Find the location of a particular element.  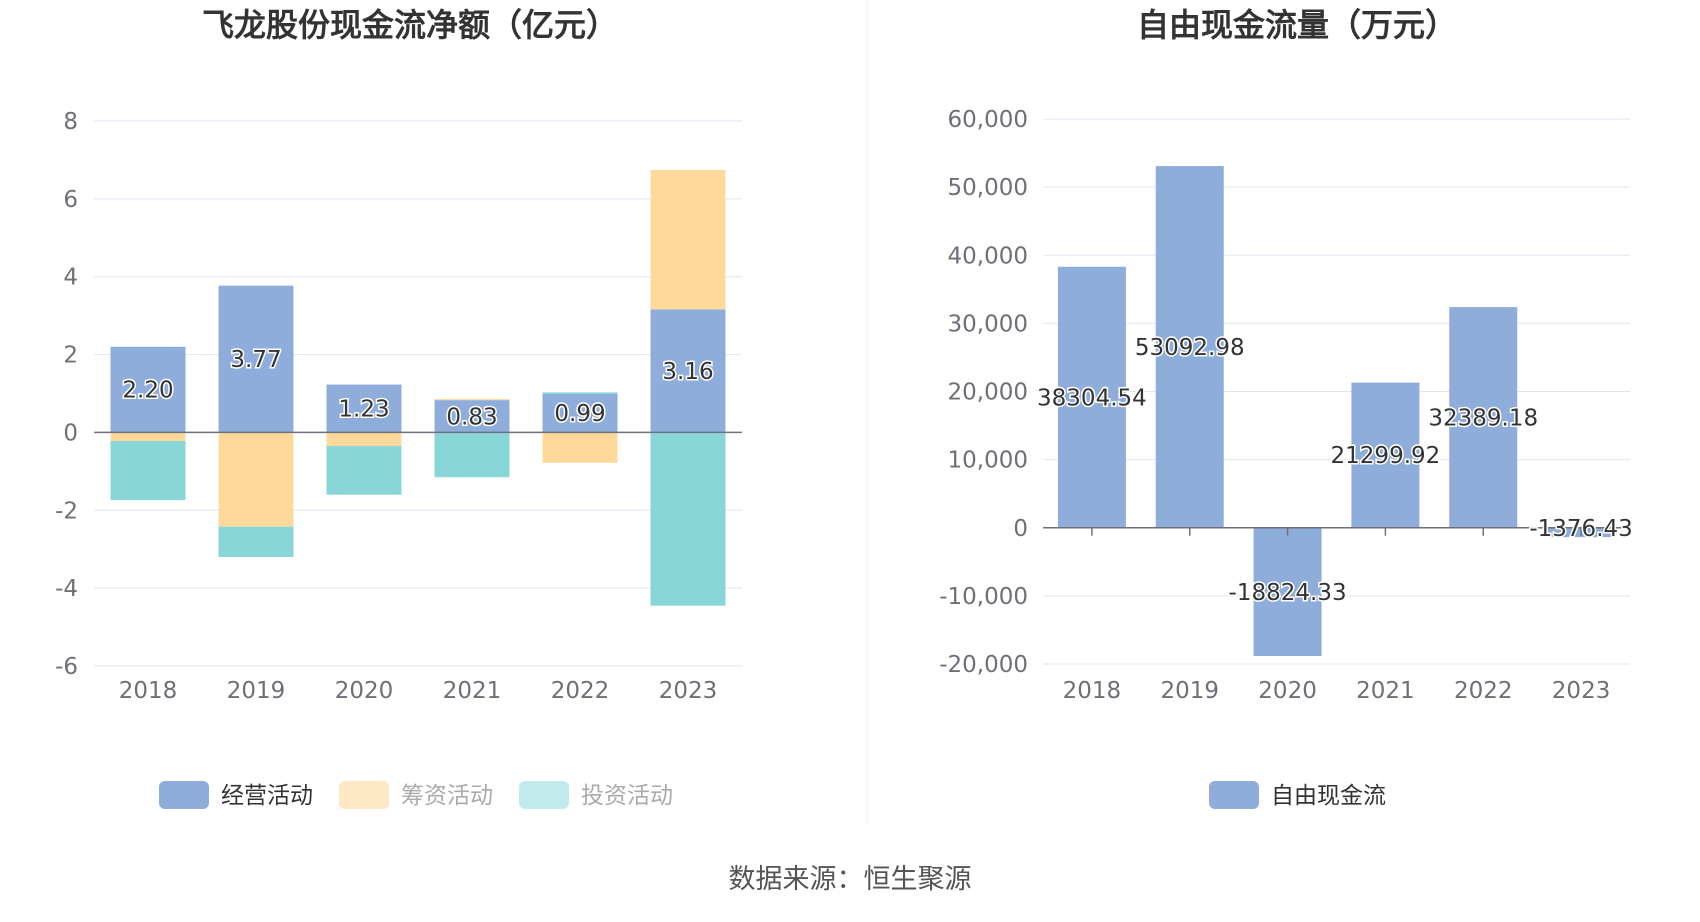

y-tick-label: 6 is located at coordinates (70, 200).